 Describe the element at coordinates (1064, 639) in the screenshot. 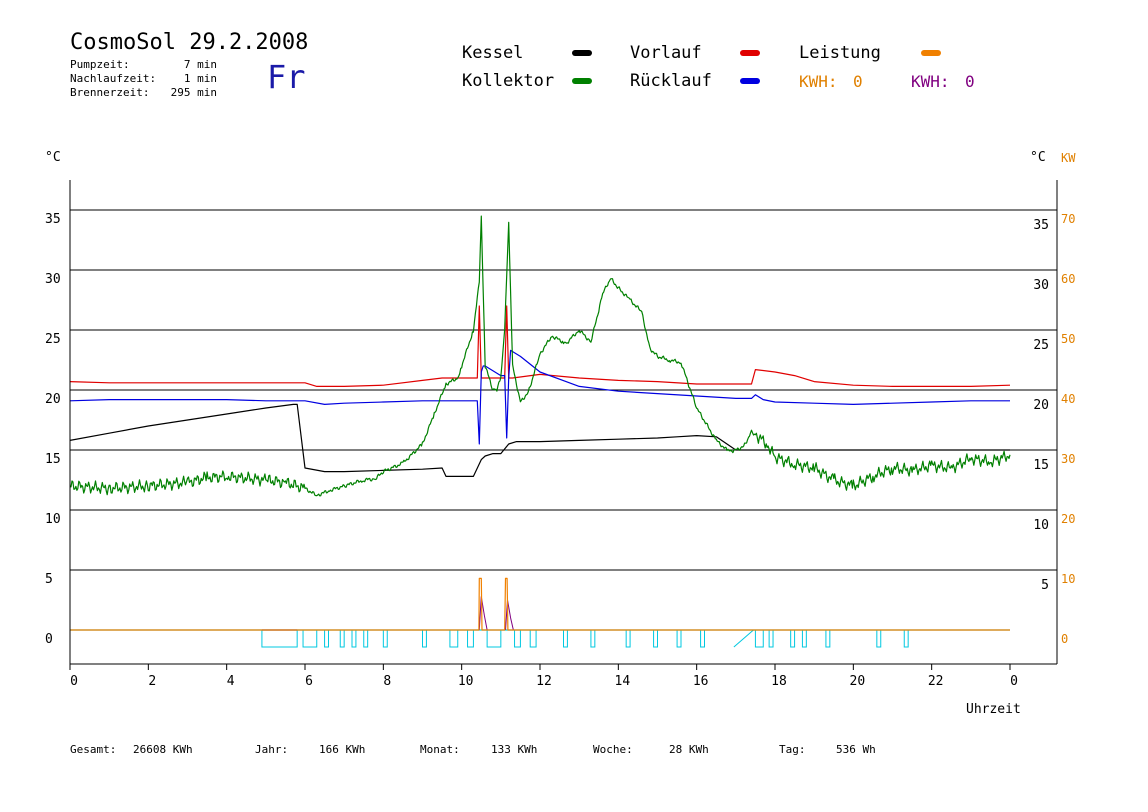

I see `y-kw-tick-label: 0` at that location.